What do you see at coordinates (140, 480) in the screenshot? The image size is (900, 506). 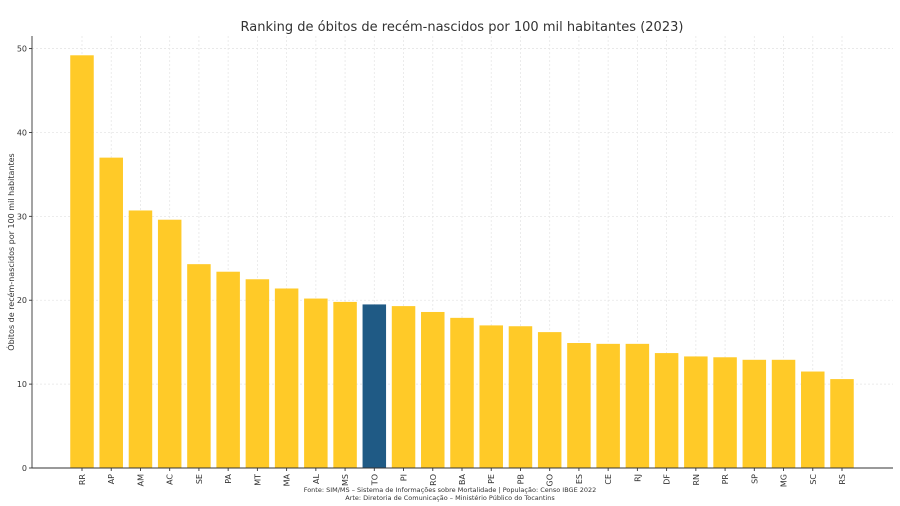 I see `x-tick-label-am: AM` at bounding box center [140, 480].